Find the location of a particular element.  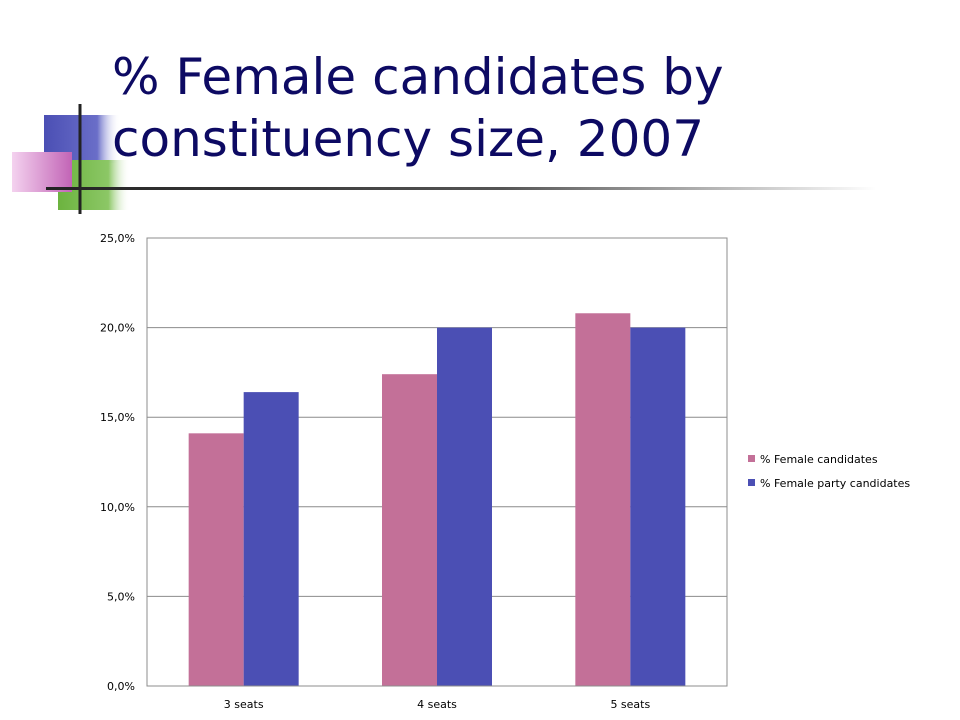

y-tick-label: 0,0% is located at coordinates (121, 686).